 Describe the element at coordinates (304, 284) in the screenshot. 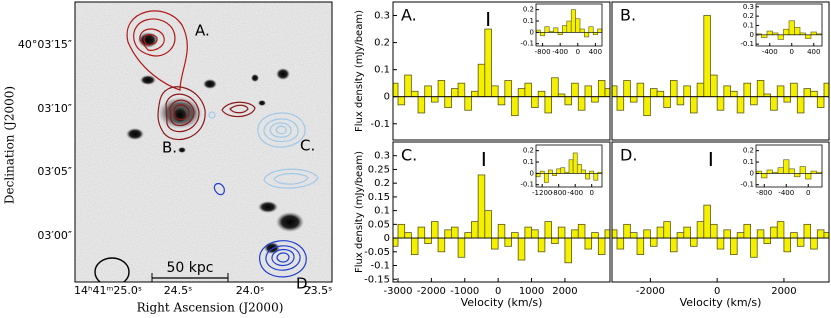

I see `source-label: D.` at that location.